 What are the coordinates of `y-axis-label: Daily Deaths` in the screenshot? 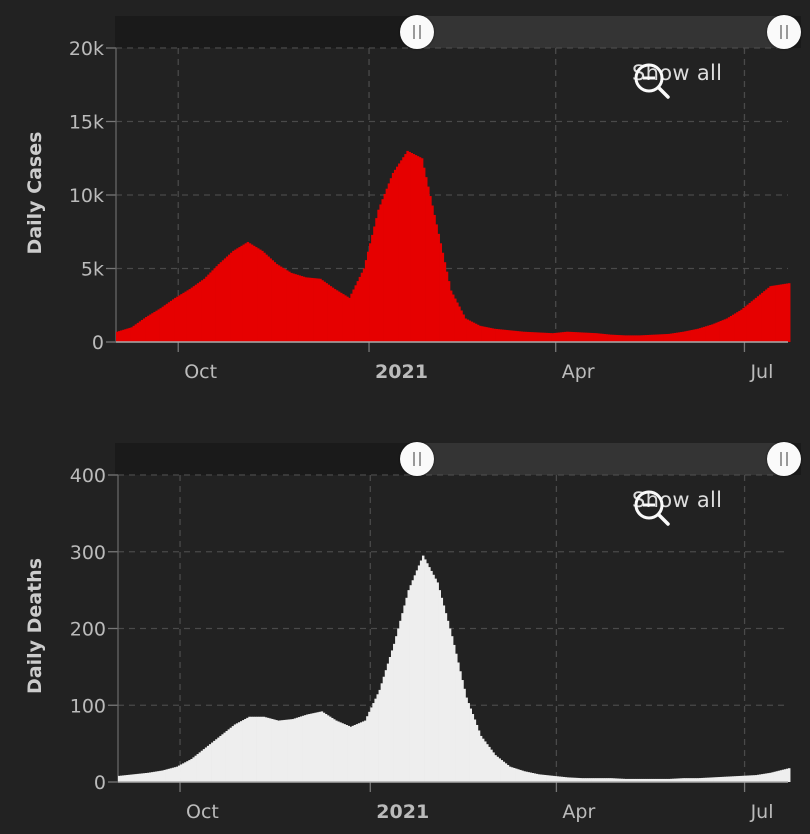 It's located at (35, 626).